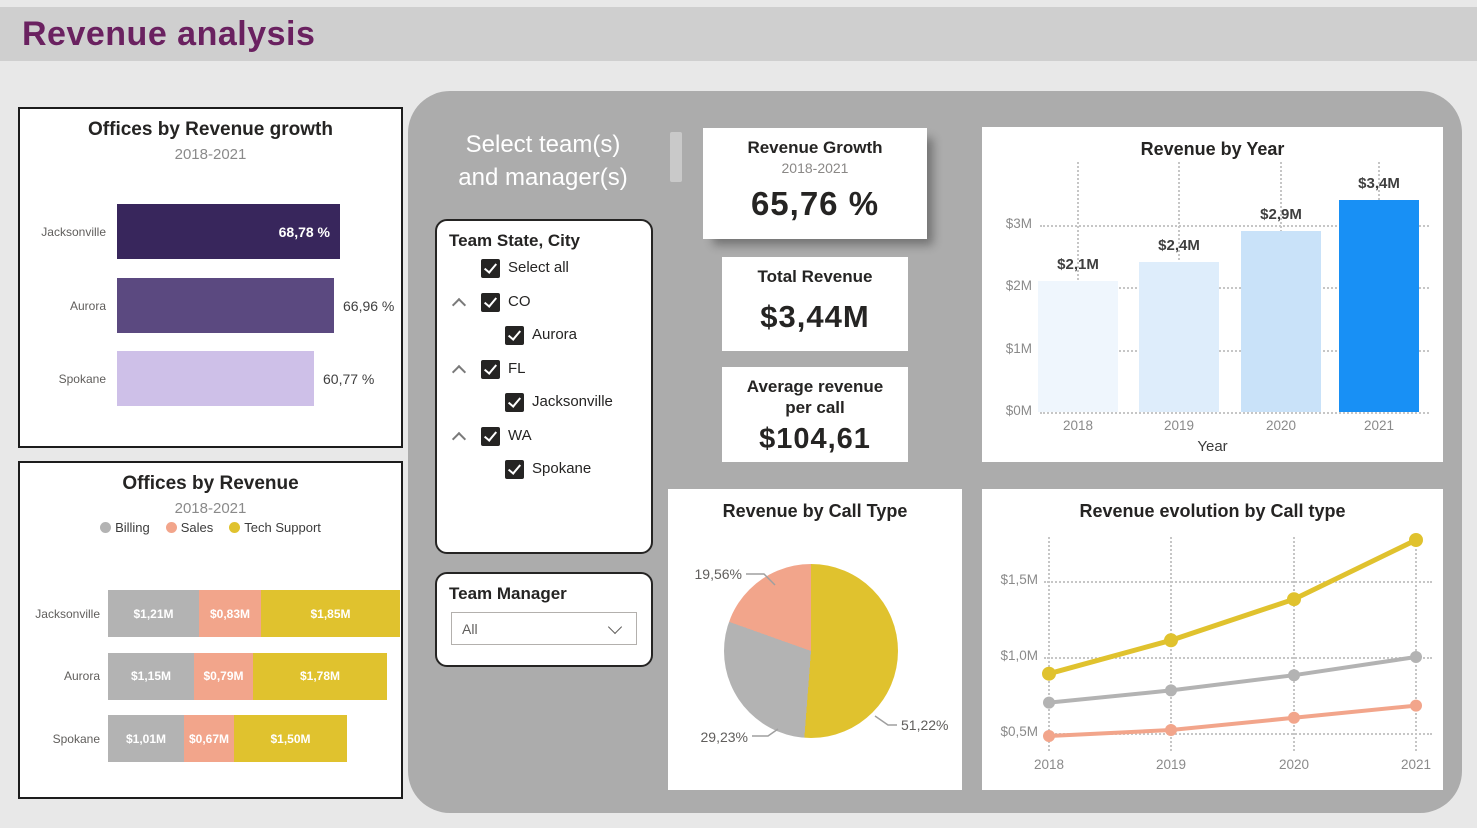  I want to click on slicer-label-jacksonville: Jacksonville, so click(572, 401).